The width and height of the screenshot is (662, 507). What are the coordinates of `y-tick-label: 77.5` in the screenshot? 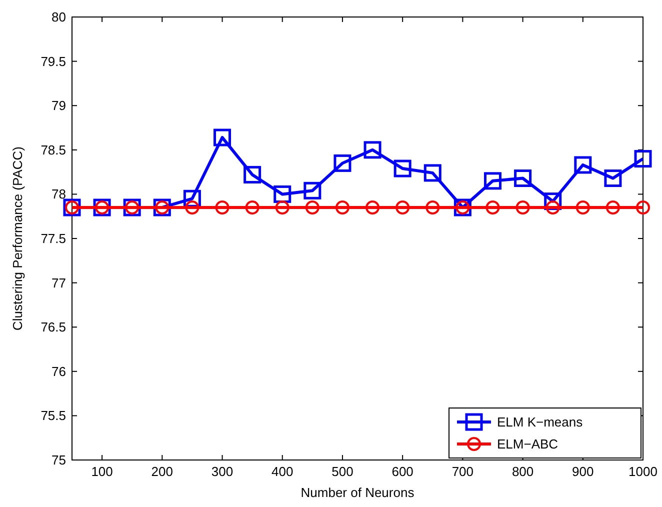 It's located at (53, 238).